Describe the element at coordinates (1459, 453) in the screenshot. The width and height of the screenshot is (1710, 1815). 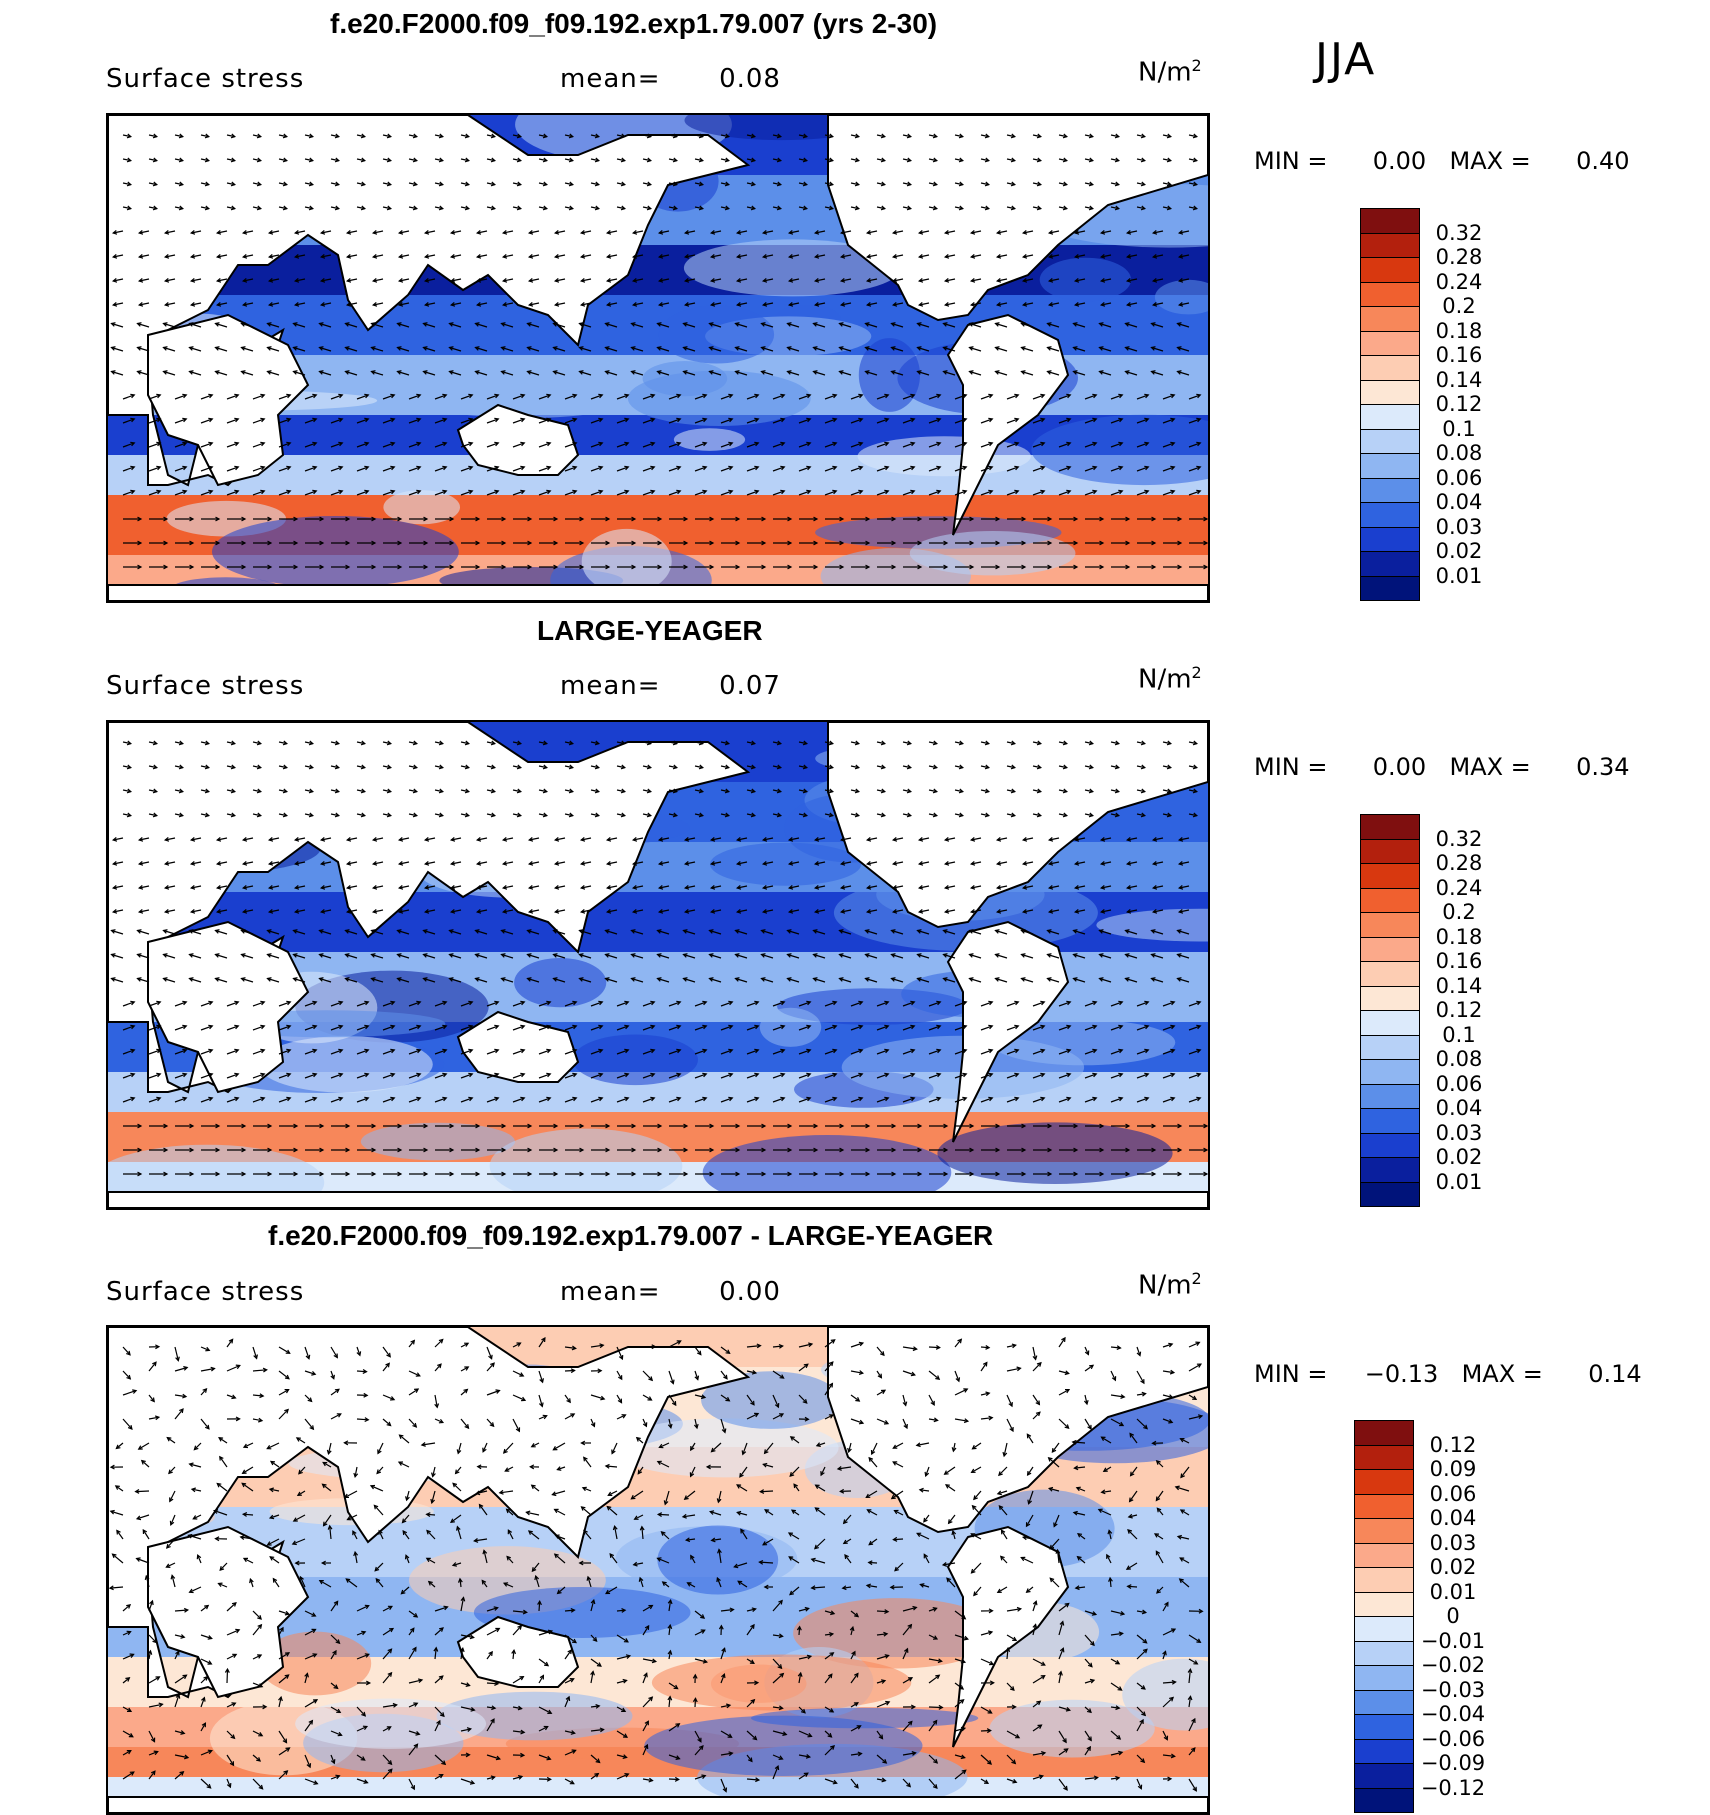
I see `colorbar-label: 0.08` at that location.